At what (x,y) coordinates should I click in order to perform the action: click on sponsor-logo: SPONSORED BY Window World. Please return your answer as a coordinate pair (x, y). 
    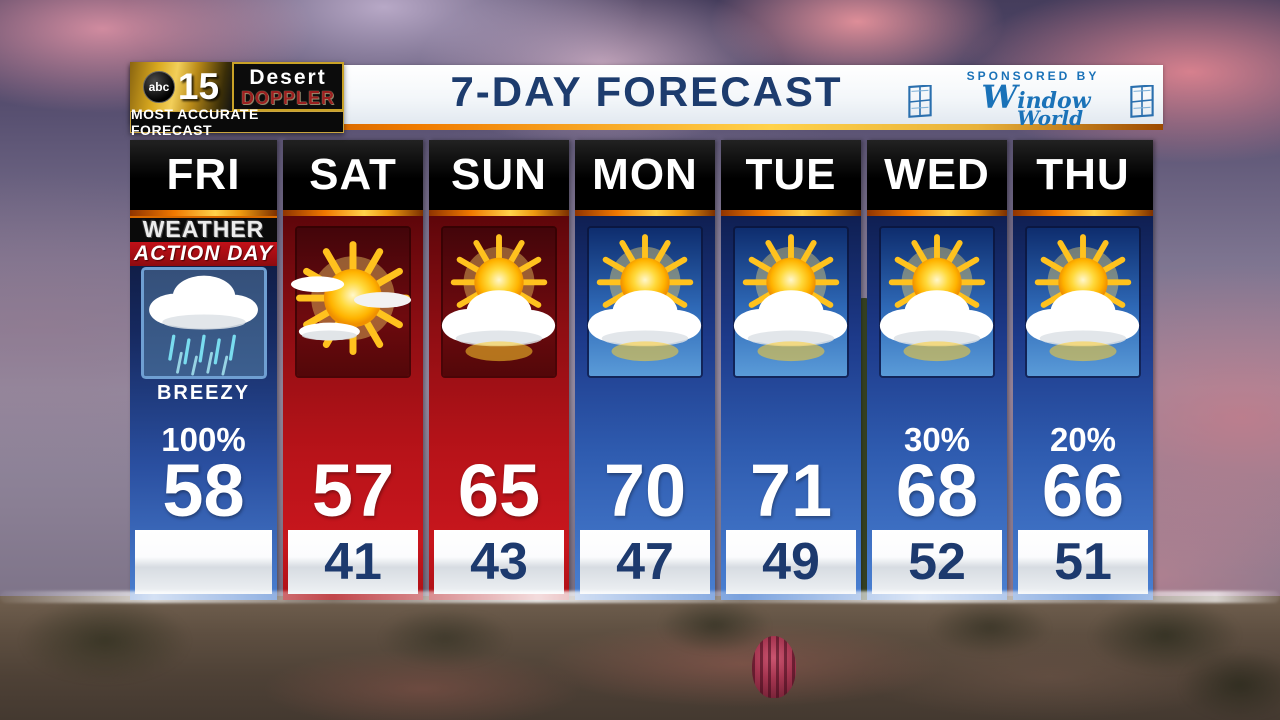
    Looking at the image, I should click on (1033, 99).